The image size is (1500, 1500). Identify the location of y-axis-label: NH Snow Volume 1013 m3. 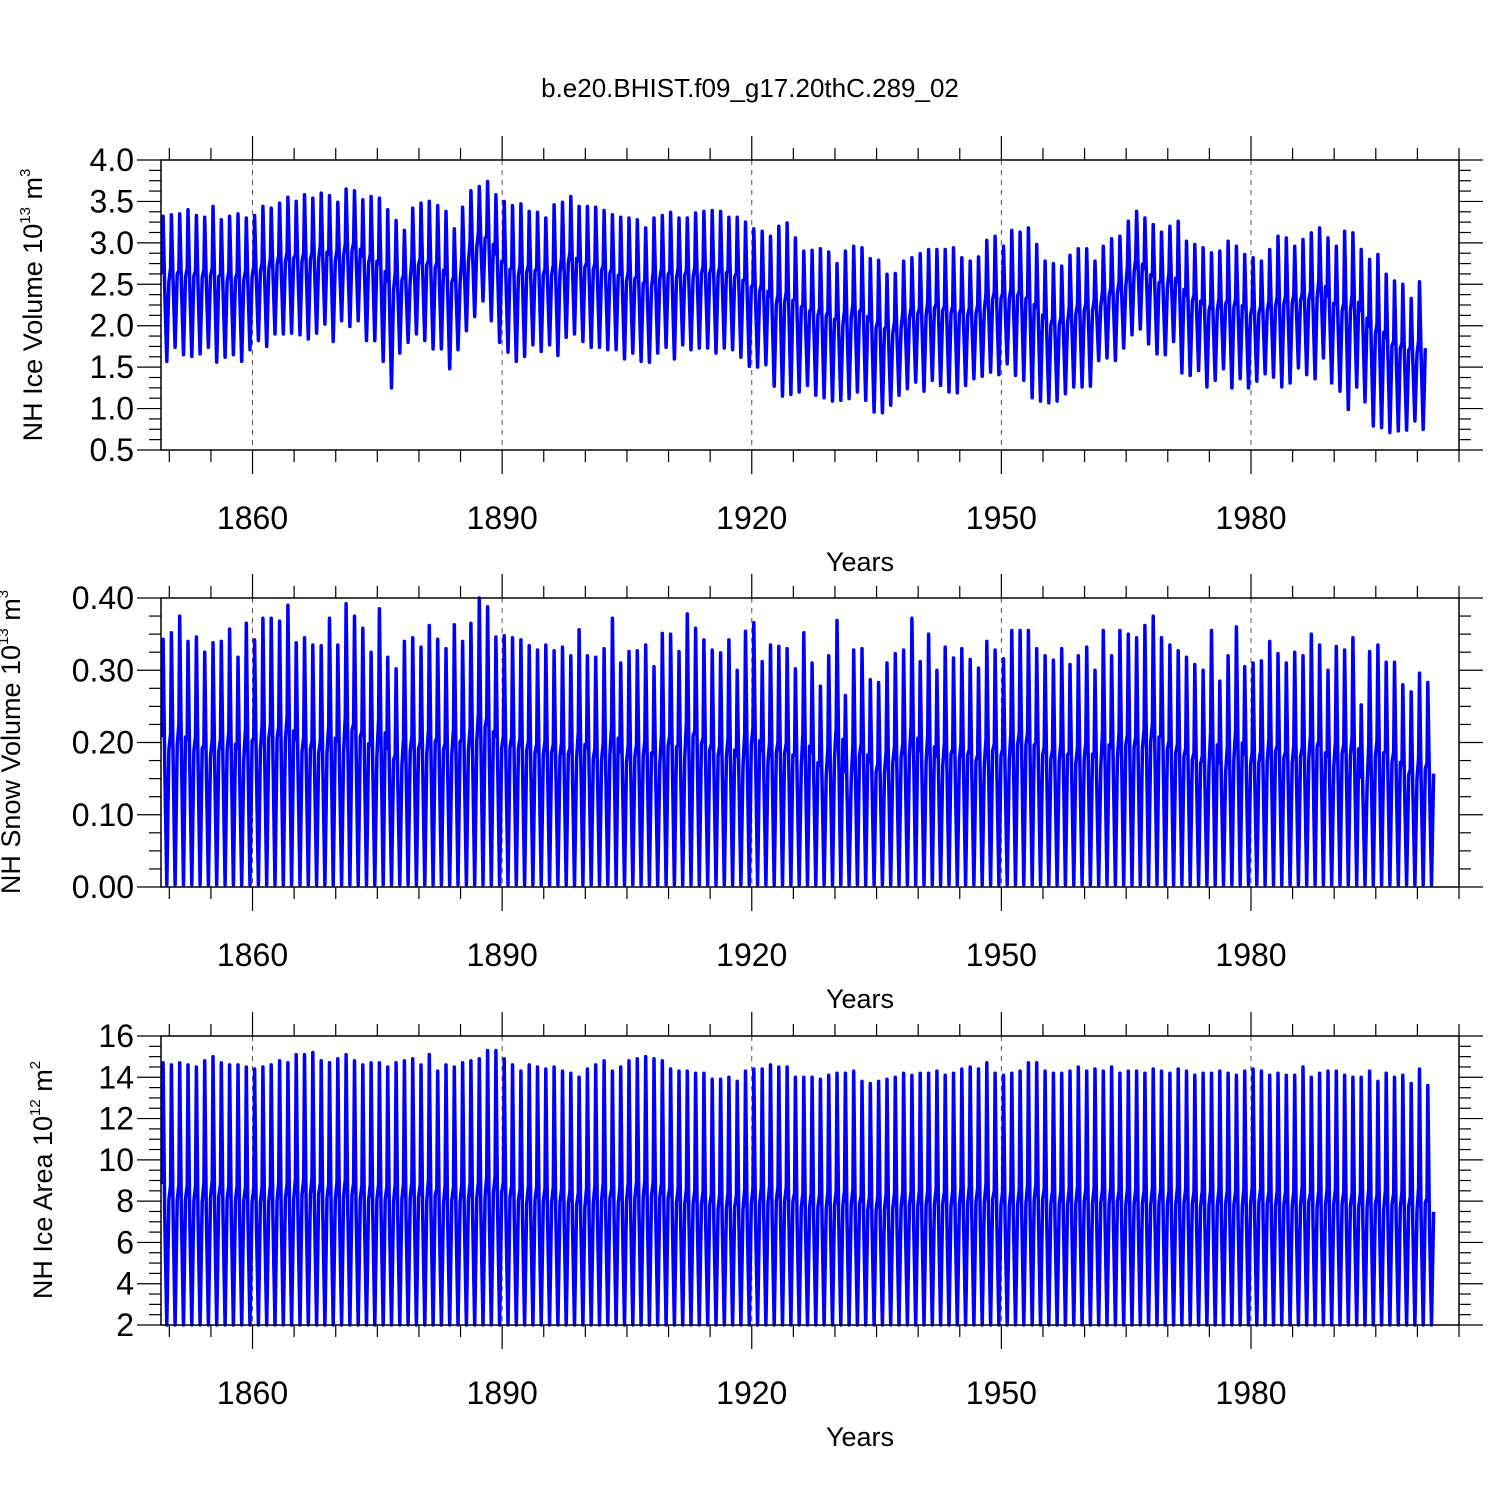
(13, 742).